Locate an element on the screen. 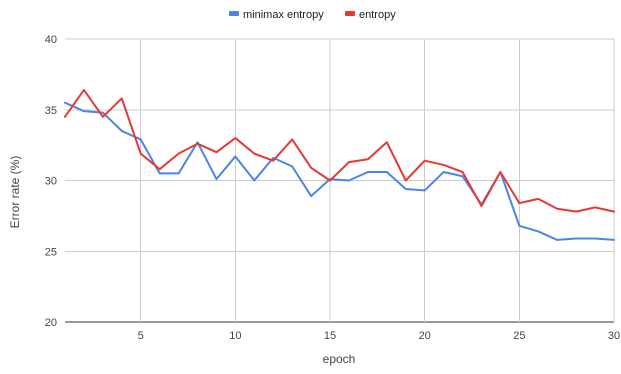 This screenshot has height=374, width=621. y-tick-label: 35 is located at coordinates (51, 111).